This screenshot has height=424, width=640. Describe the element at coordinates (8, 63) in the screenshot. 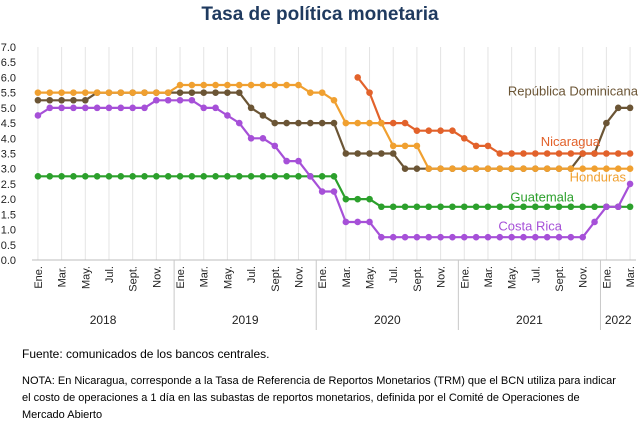

I see `y-tick-label: 6.5` at that location.